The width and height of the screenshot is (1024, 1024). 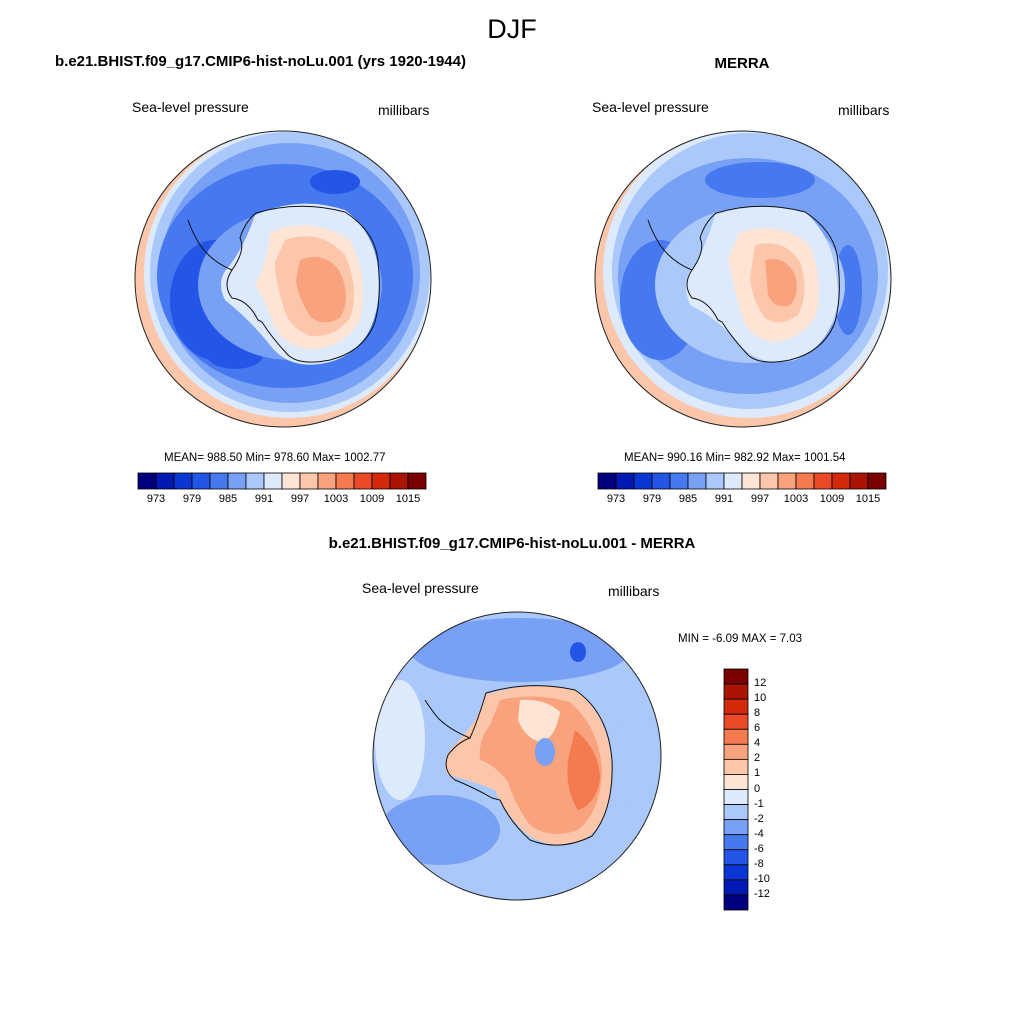 What do you see at coordinates (832, 499) in the screenshot?
I see `panel-2-colorbar-tick-label: 1009` at bounding box center [832, 499].